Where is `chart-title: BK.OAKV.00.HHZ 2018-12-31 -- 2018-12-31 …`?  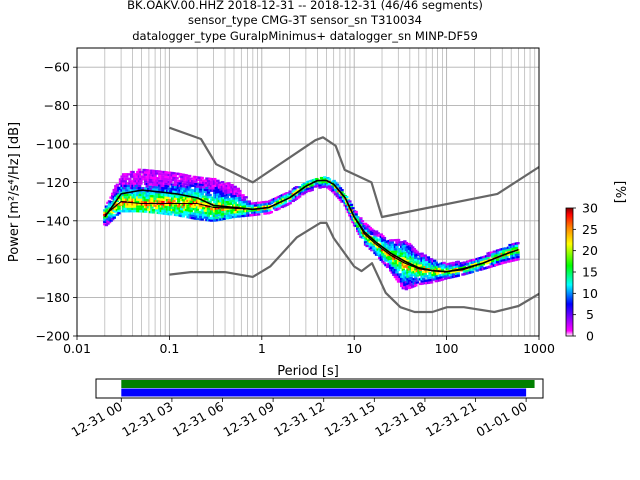
chart-title: BK.OAKV.00.HHZ 2018-12-31 -- 2018-12-31 … is located at coordinates (305, 21).